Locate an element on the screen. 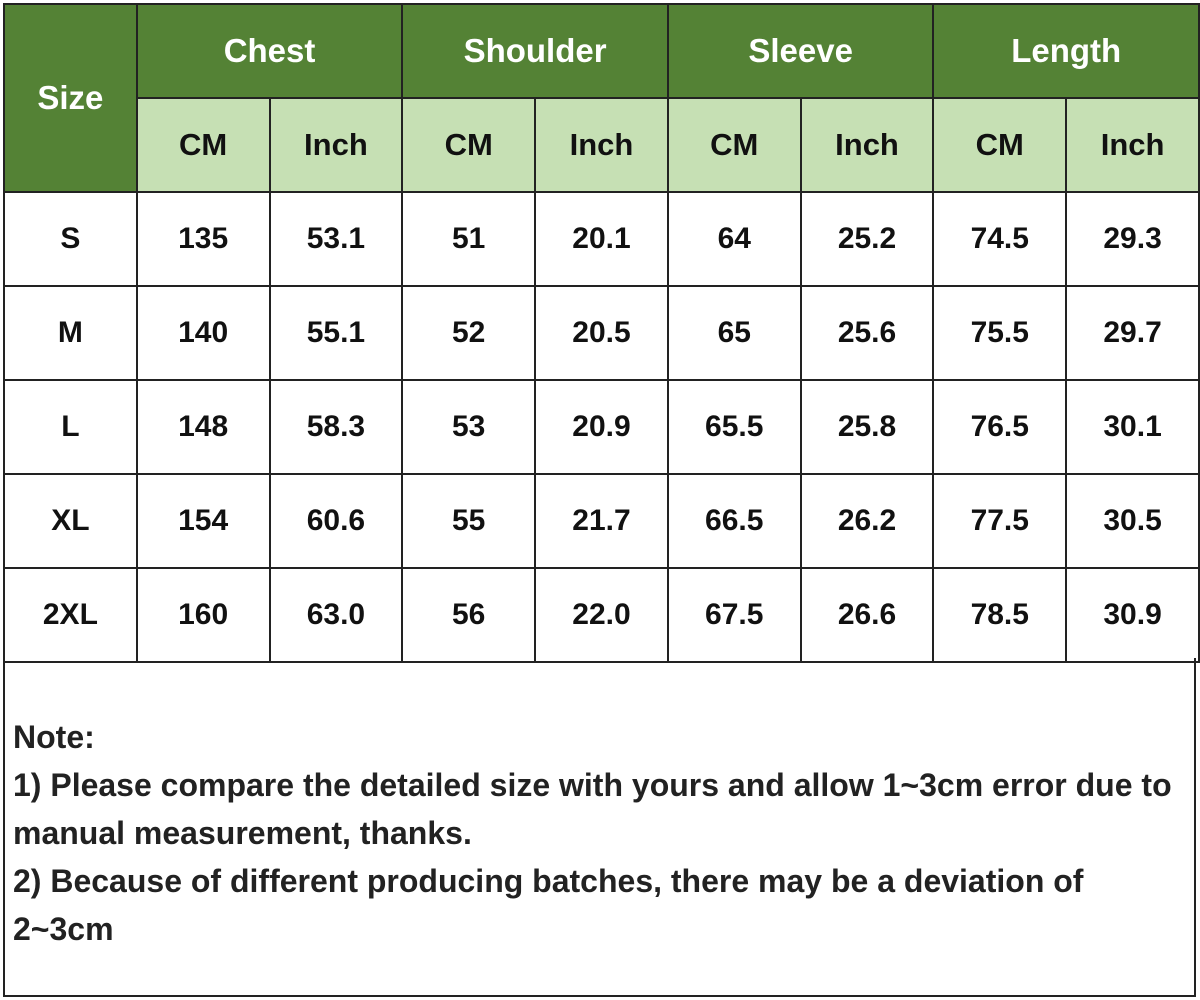 This screenshot has width=1200, height=1000. size-header: Size is located at coordinates (70, 98).